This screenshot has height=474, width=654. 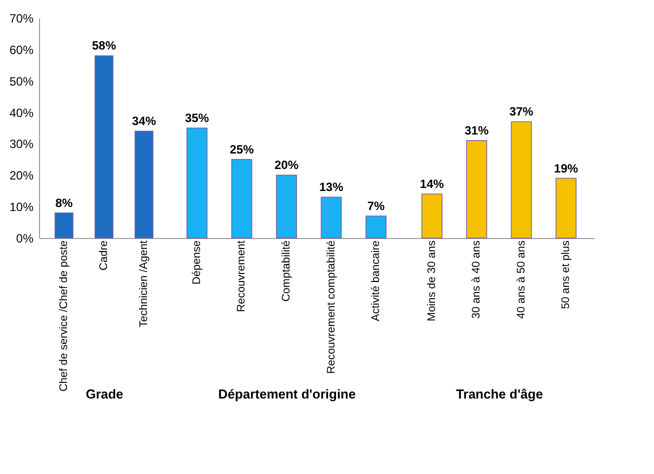 What do you see at coordinates (21, 144) in the screenshot?
I see `y-tick-label: 30%` at bounding box center [21, 144].